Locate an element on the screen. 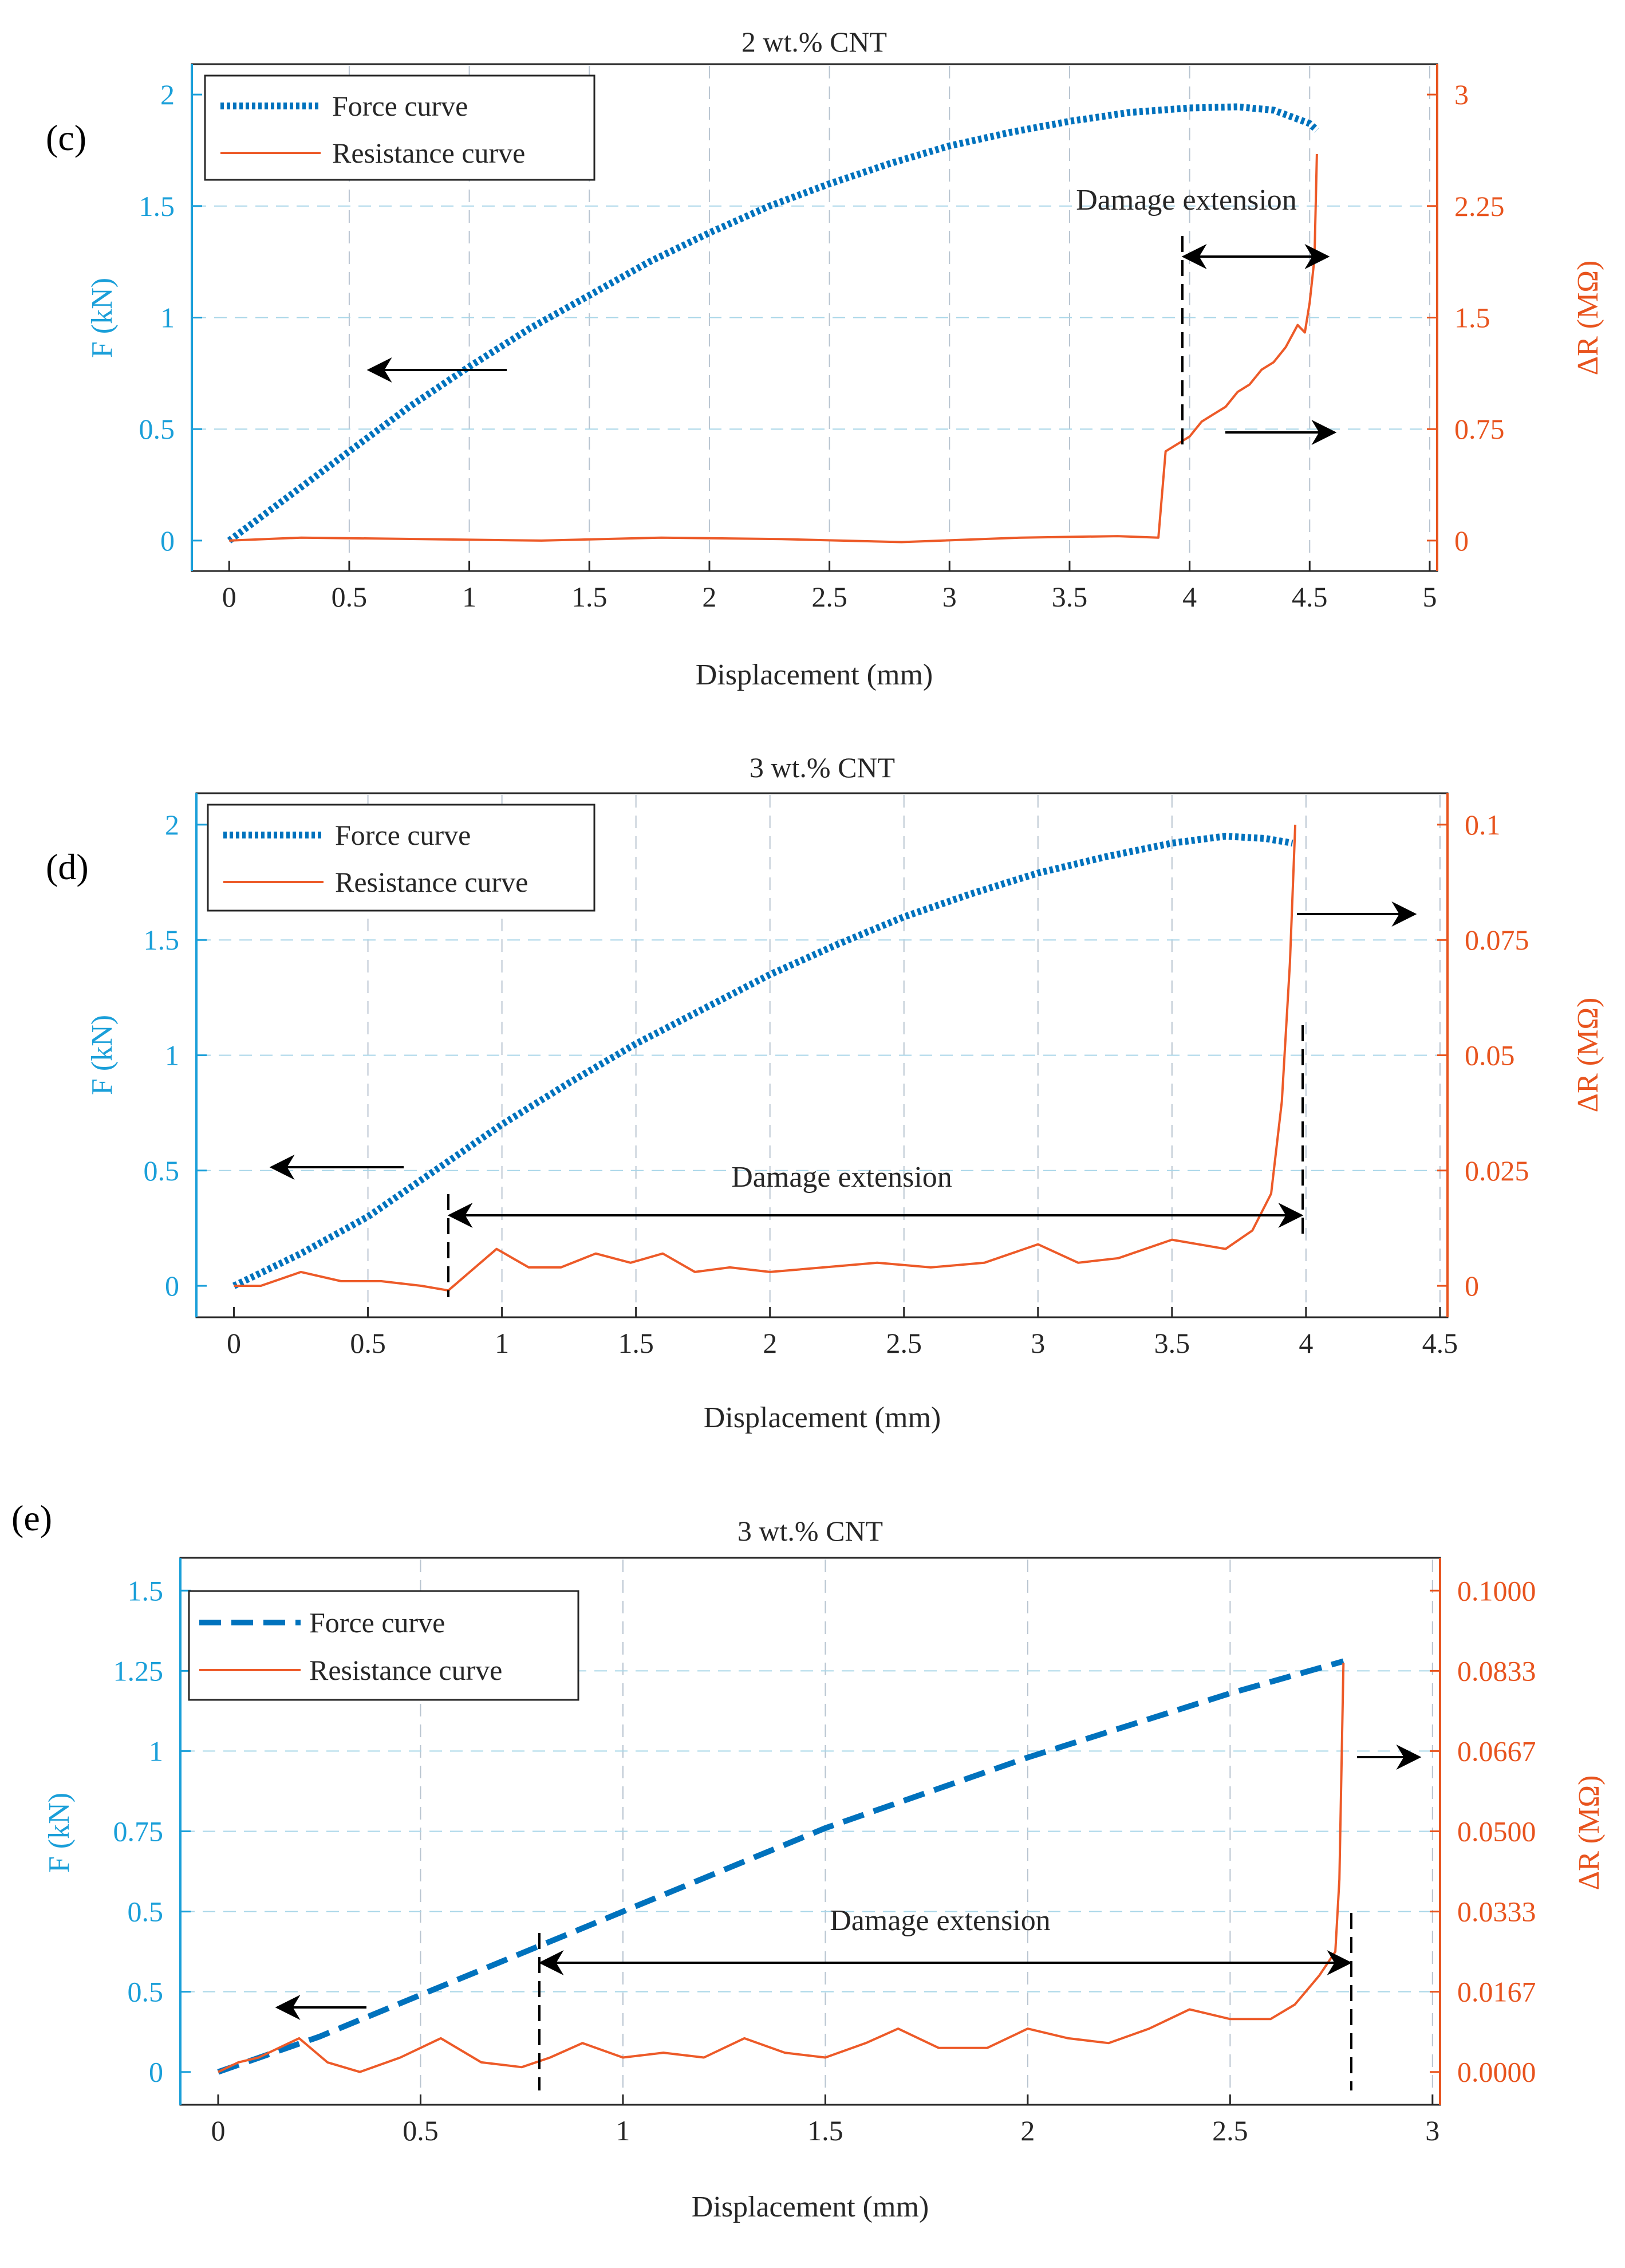  panel-label: (d) is located at coordinates (67, 866).